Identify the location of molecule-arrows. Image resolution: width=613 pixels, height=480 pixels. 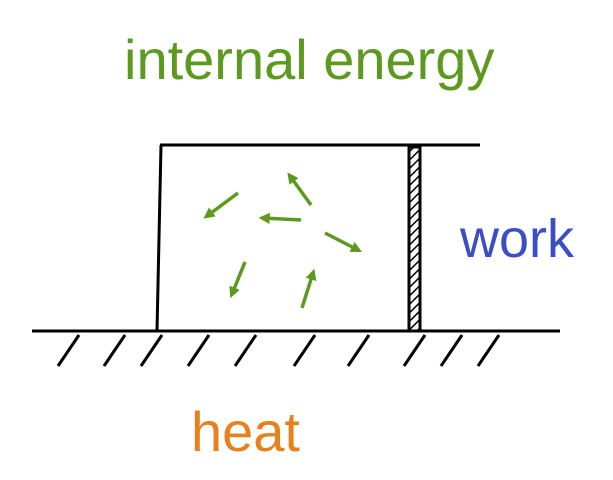
(282, 240).